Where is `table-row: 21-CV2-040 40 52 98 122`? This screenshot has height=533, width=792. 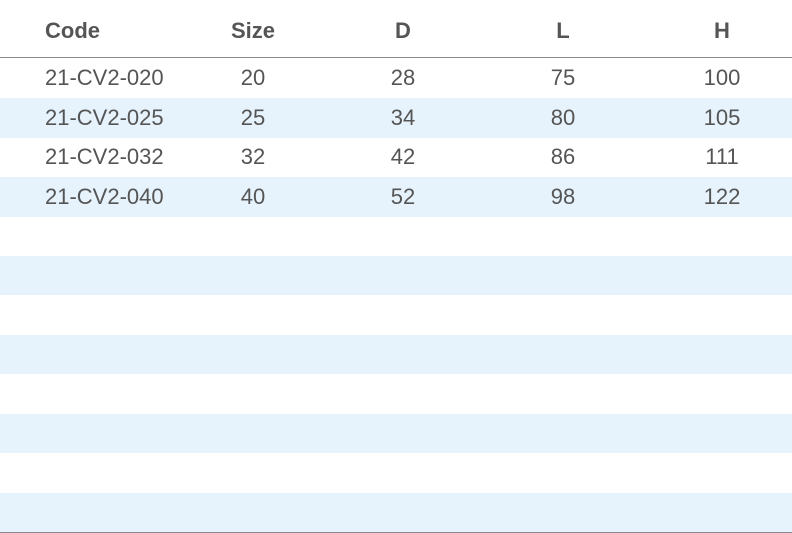
table-row: 21-CV2-040 40 52 98 122 is located at coordinates (396, 197).